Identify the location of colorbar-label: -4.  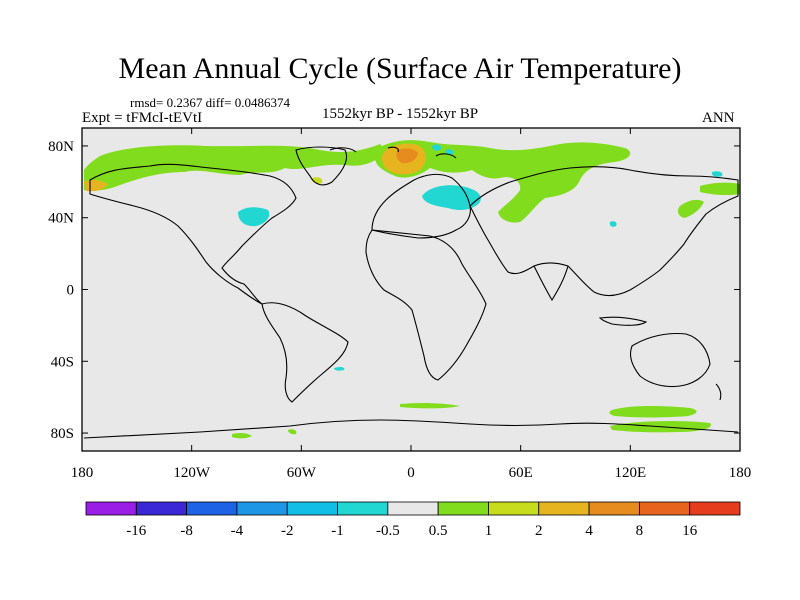
(237, 531).